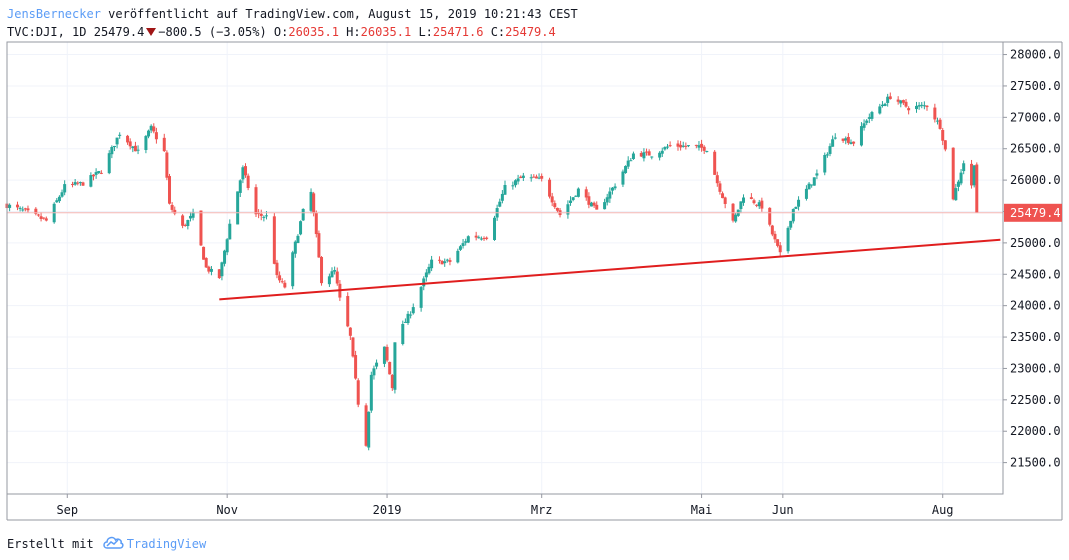 This screenshot has width=1069, height=560. What do you see at coordinates (702, 510) in the screenshot?
I see `time-tick-label: Mai` at bounding box center [702, 510].